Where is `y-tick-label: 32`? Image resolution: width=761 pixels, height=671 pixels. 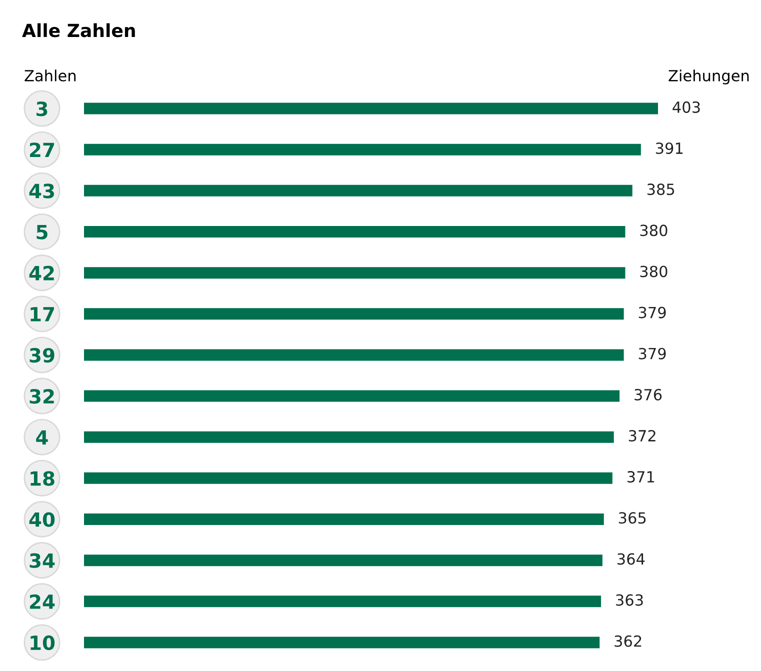 y-tick-label: 32 is located at coordinates (42, 396).